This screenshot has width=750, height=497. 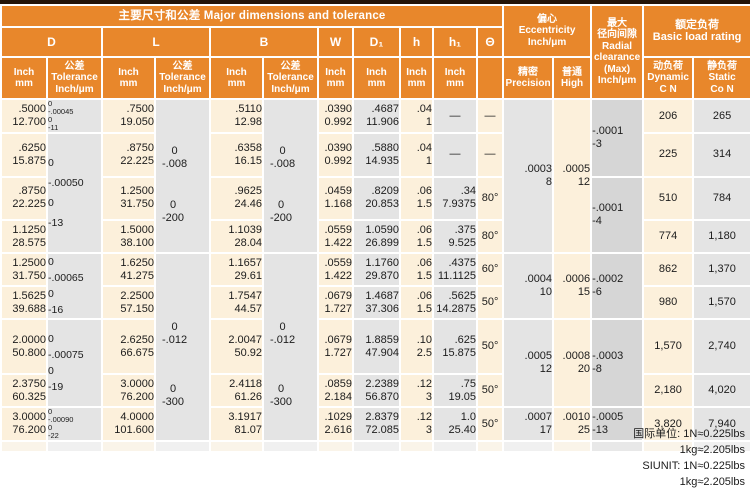 I want to click on d1-value: 1.1760 29.870, so click(x=376, y=269).